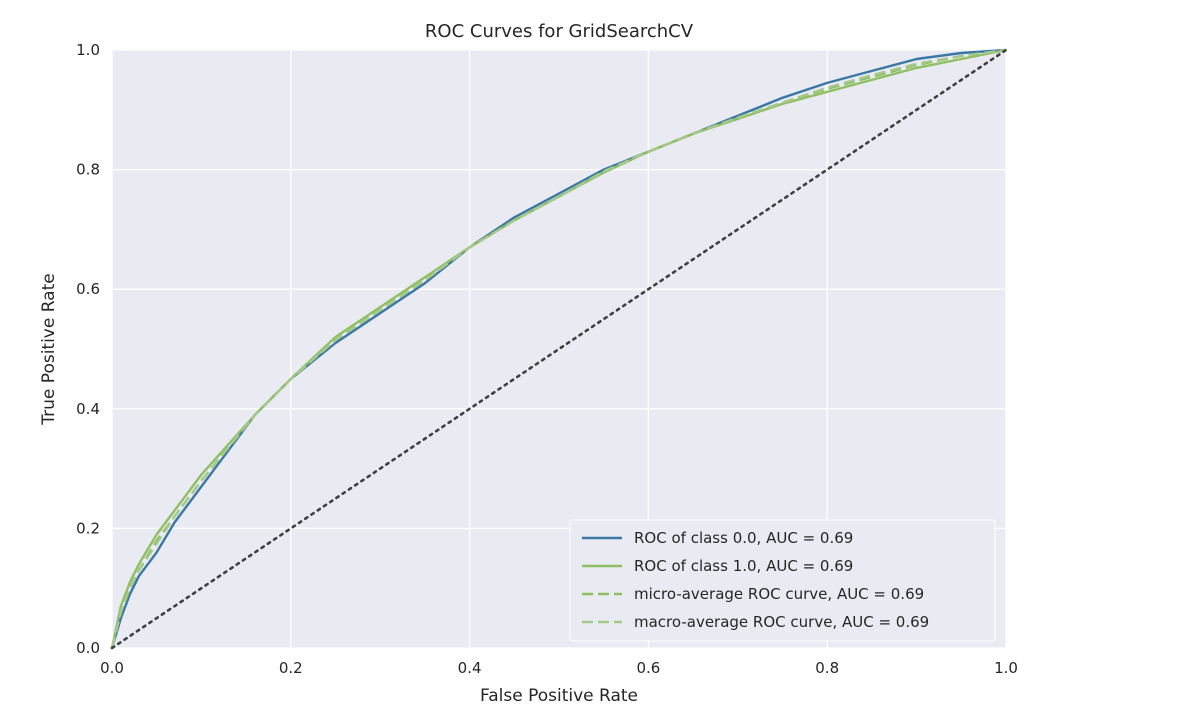 Image resolution: width=1186 pixels, height=726 pixels. What do you see at coordinates (88, 528) in the screenshot?
I see `y-tick-label-1: 0.2` at bounding box center [88, 528].